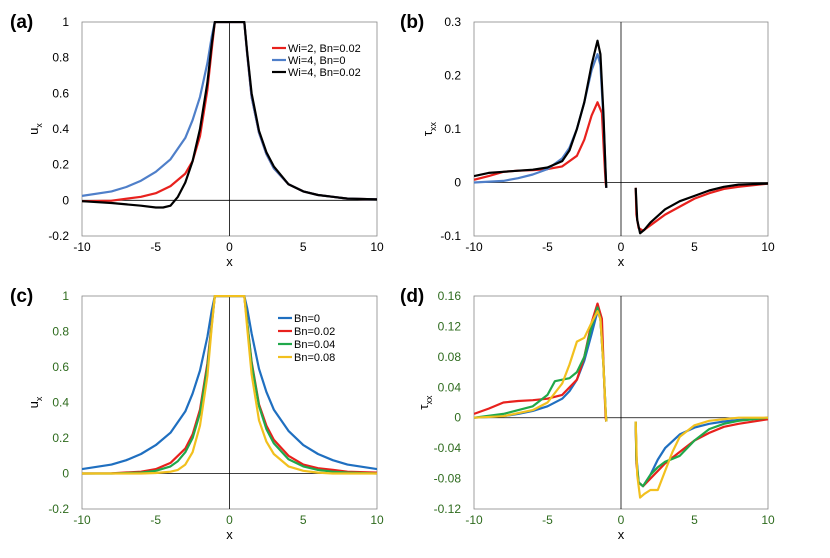 Image resolution: width=830 pixels, height=558 pixels. What do you see at coordinates (314, 358) in the screenshot?
I see `legend-entry: Bn=0.08` at bounding box center [314, 358].